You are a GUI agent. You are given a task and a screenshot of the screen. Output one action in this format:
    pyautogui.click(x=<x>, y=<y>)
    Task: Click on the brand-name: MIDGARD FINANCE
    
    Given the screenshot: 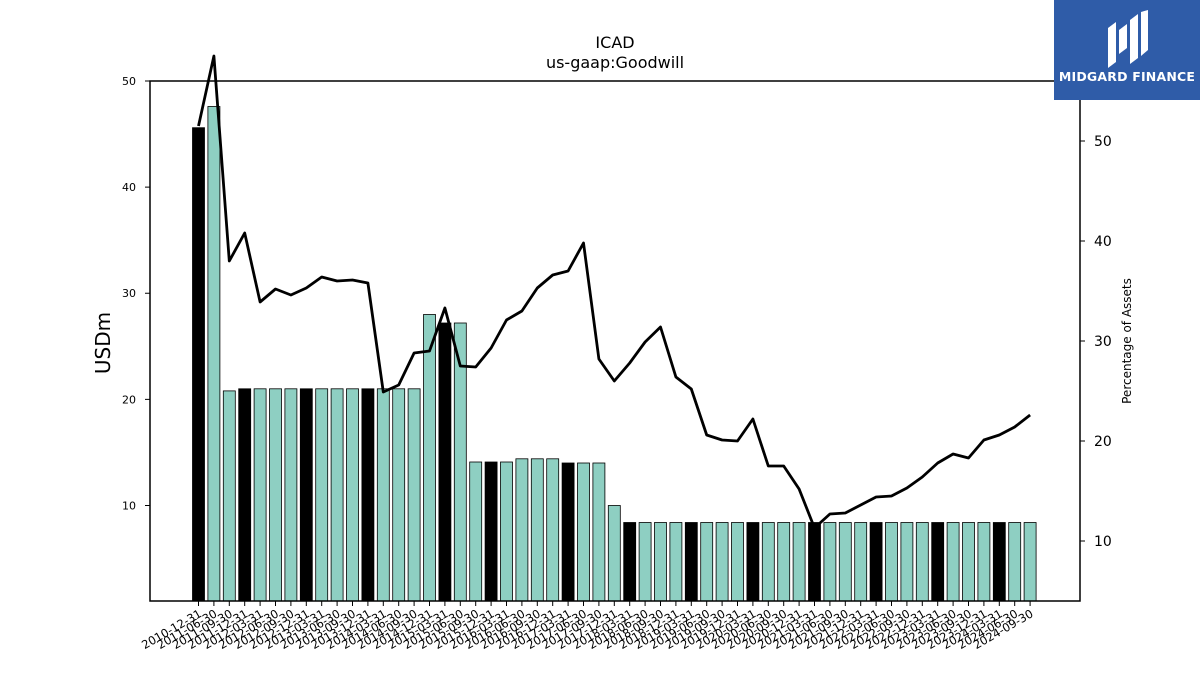 What is the action you would take?
    pyautogui.click(x=1127, y=76)
    